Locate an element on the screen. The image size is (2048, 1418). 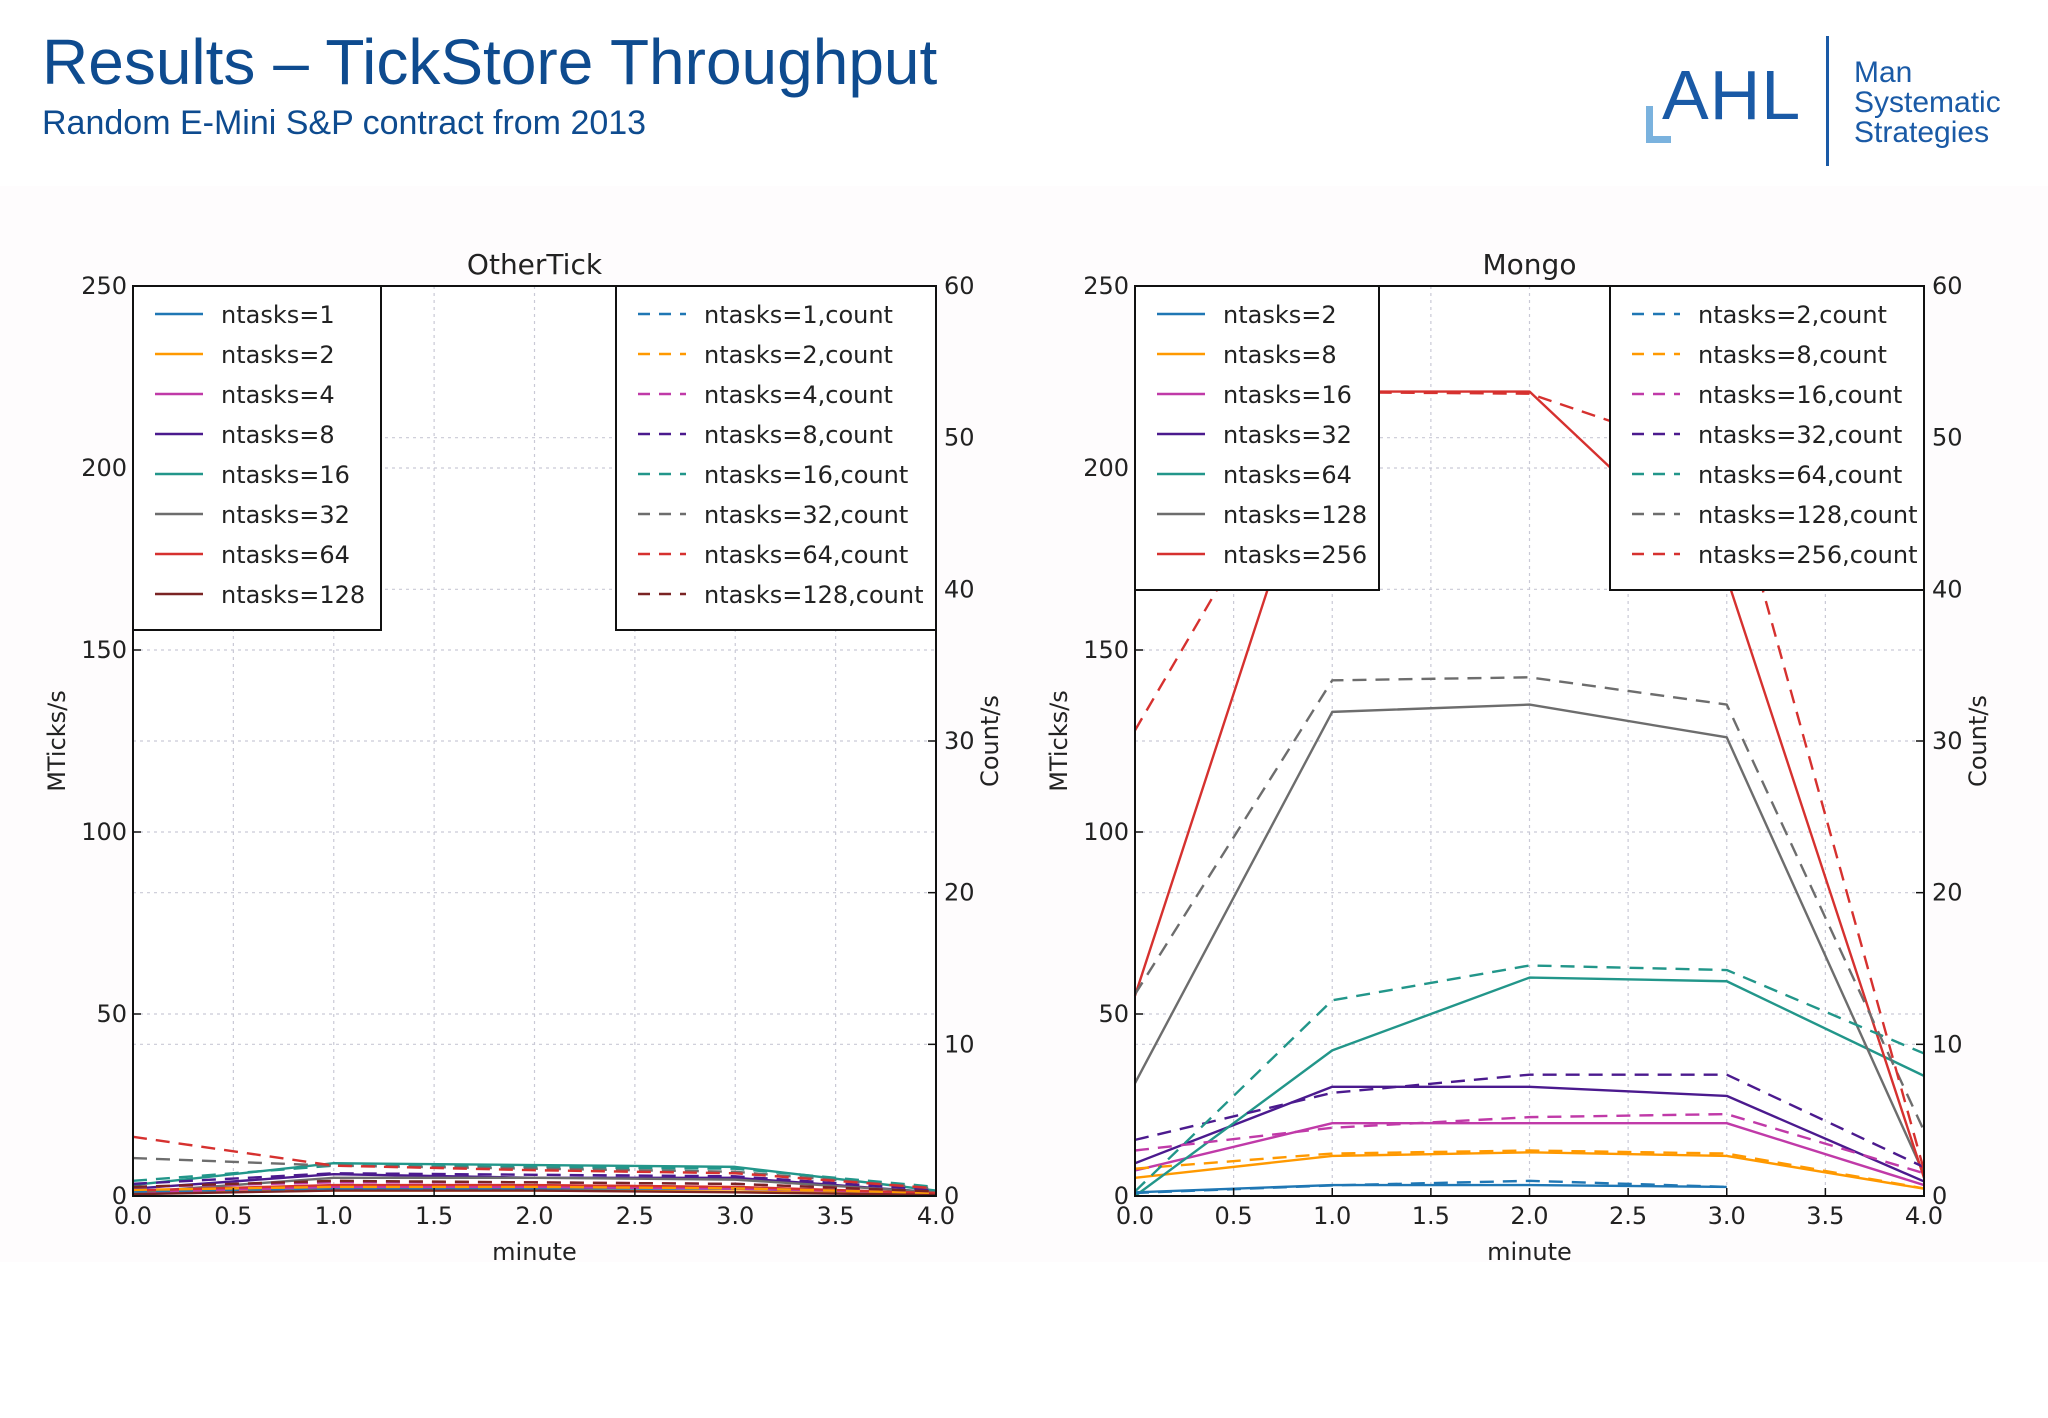
logo-line-2: Systematic is located at coordinates (1927, 102).